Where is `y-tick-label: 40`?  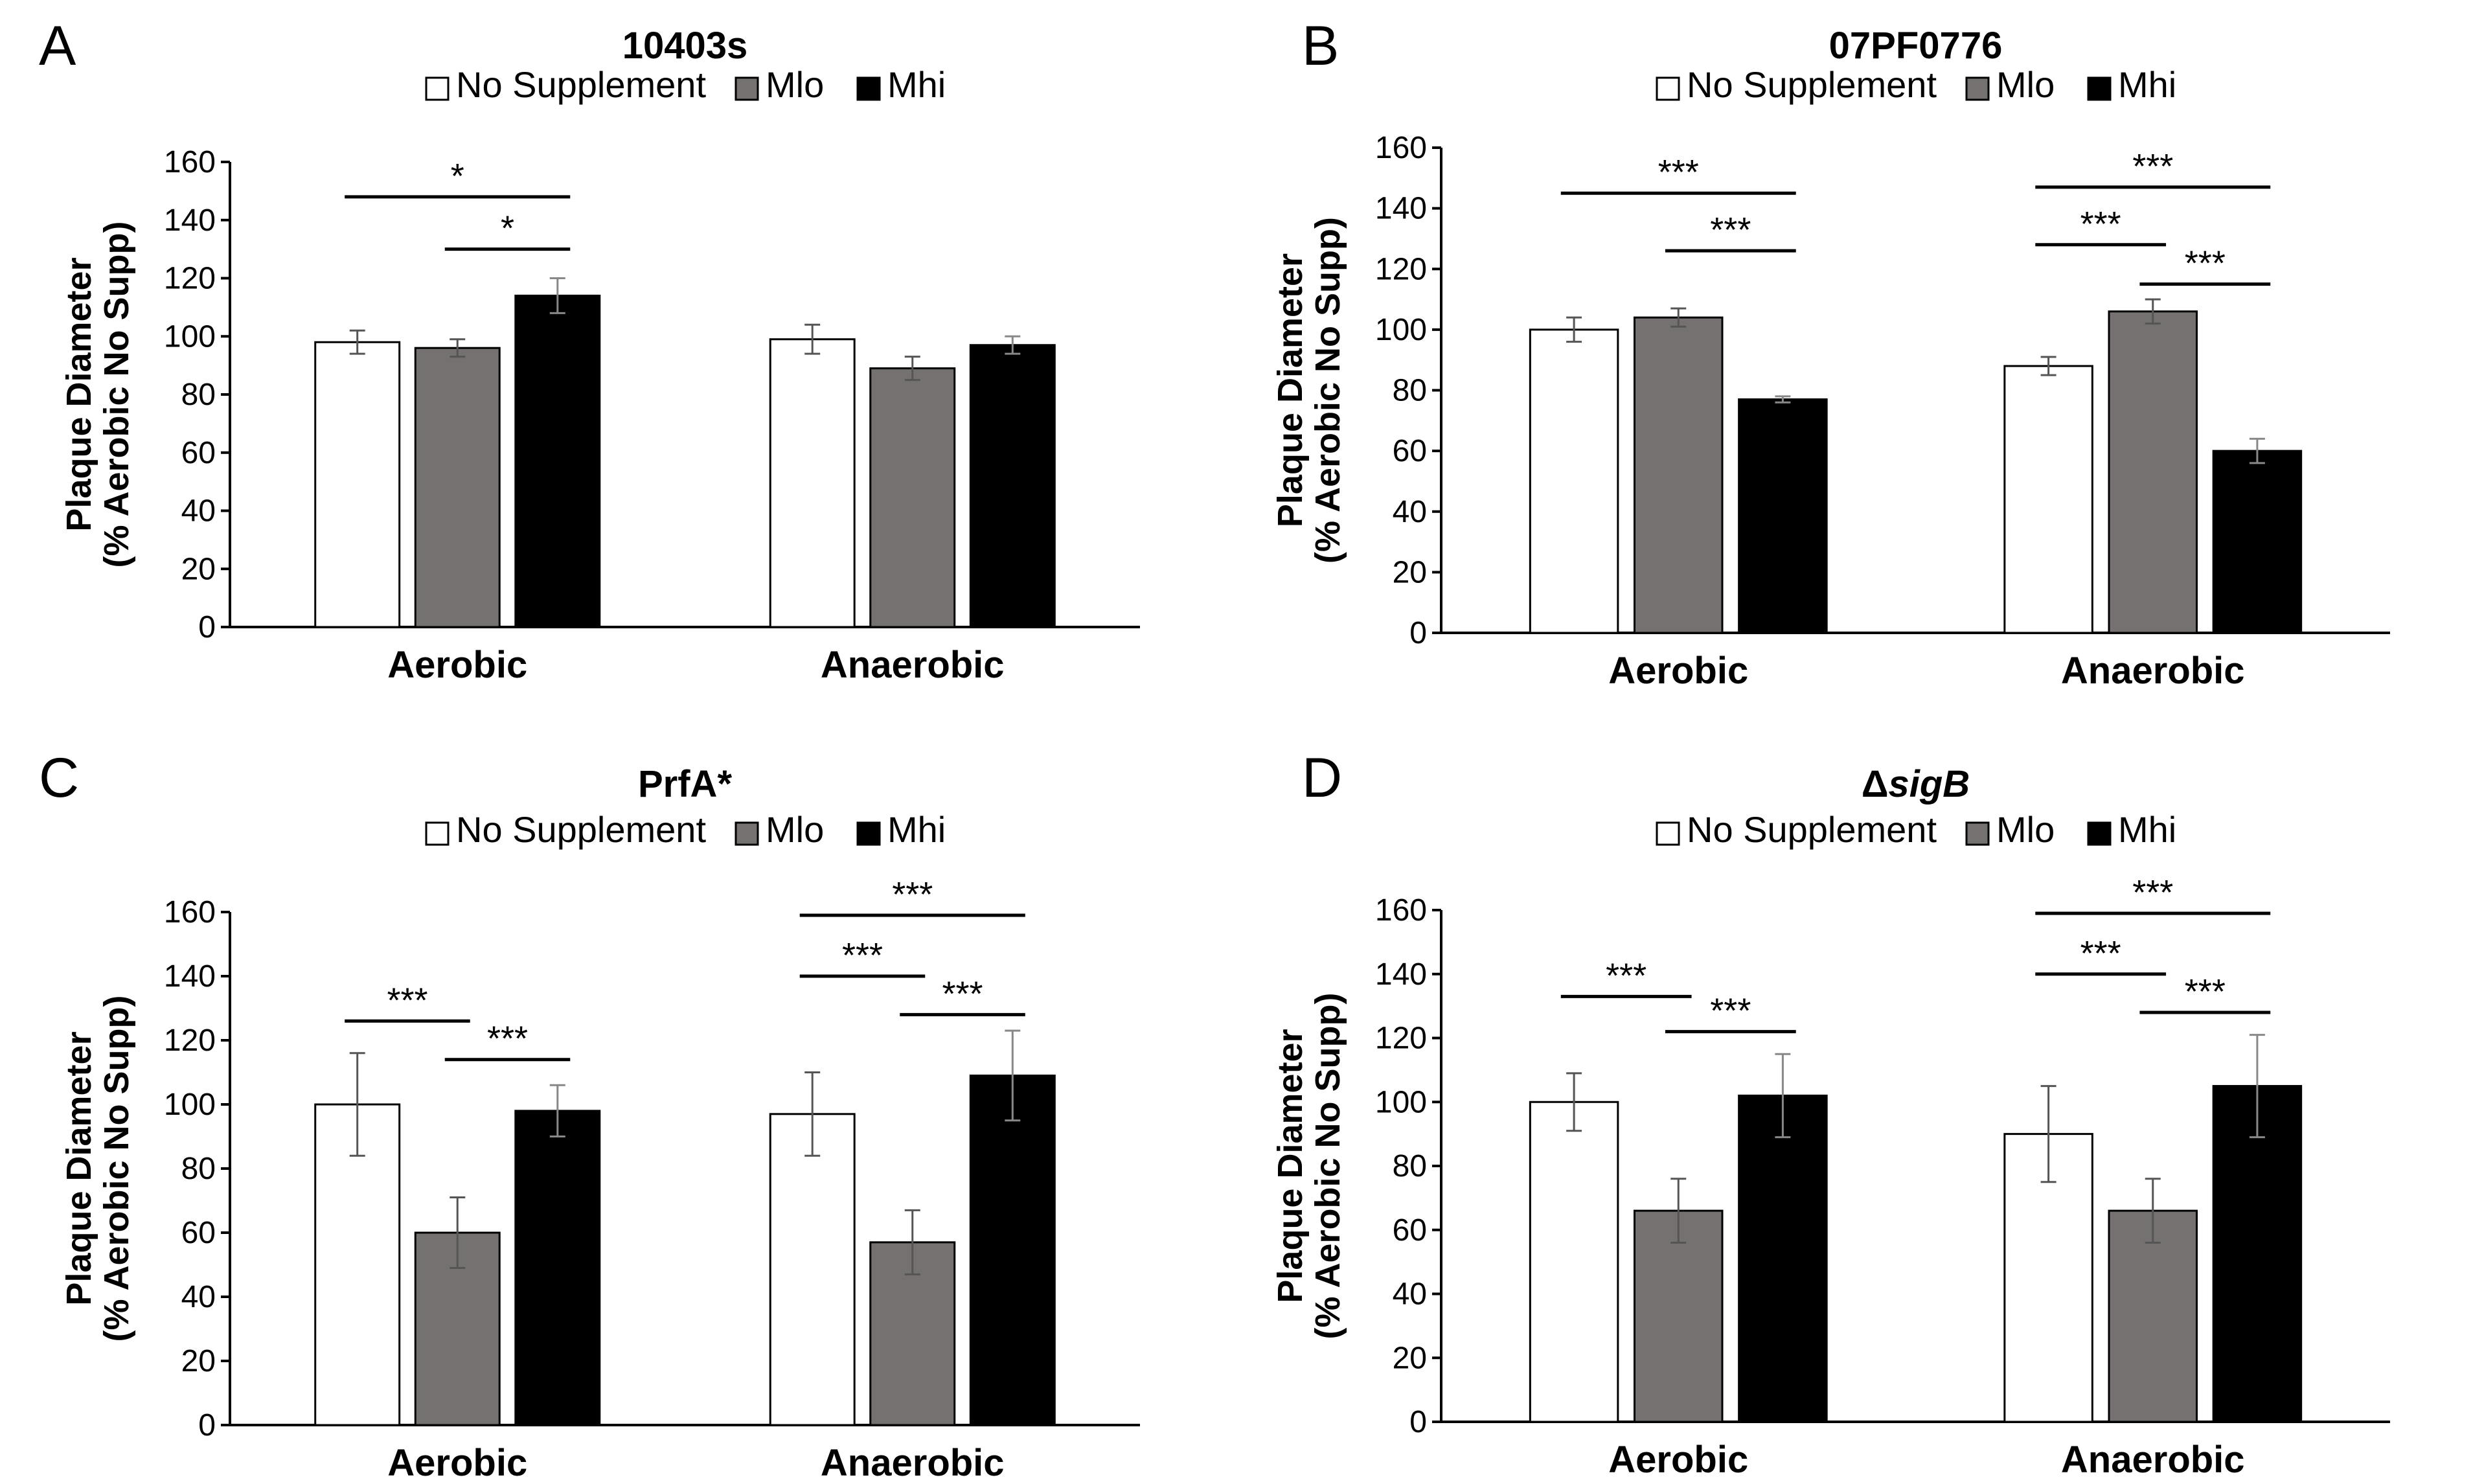 y-tick-label: 40 is located at coordinates (1410, 512).